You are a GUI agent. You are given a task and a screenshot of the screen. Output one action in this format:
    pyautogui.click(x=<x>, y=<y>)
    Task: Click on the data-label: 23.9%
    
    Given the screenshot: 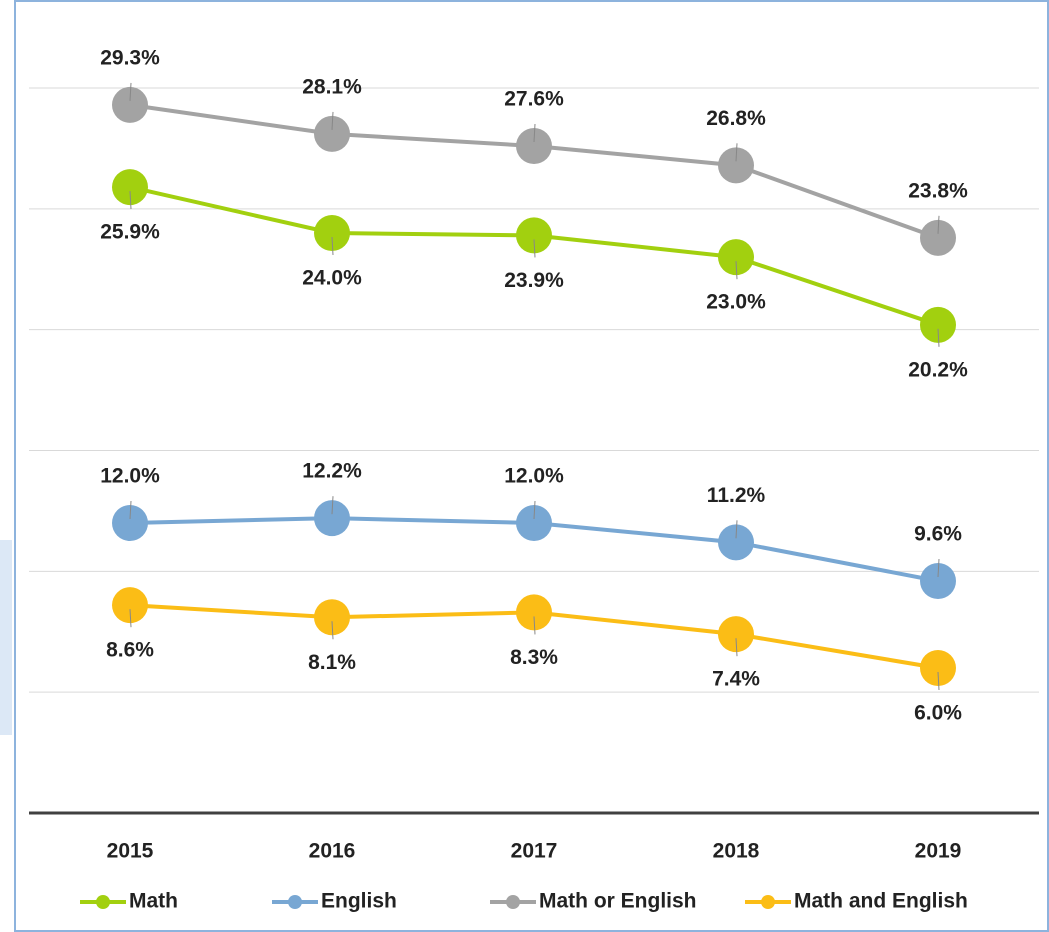 What is the action you would take?
    pyautogui.click(x=534, y=280)
    